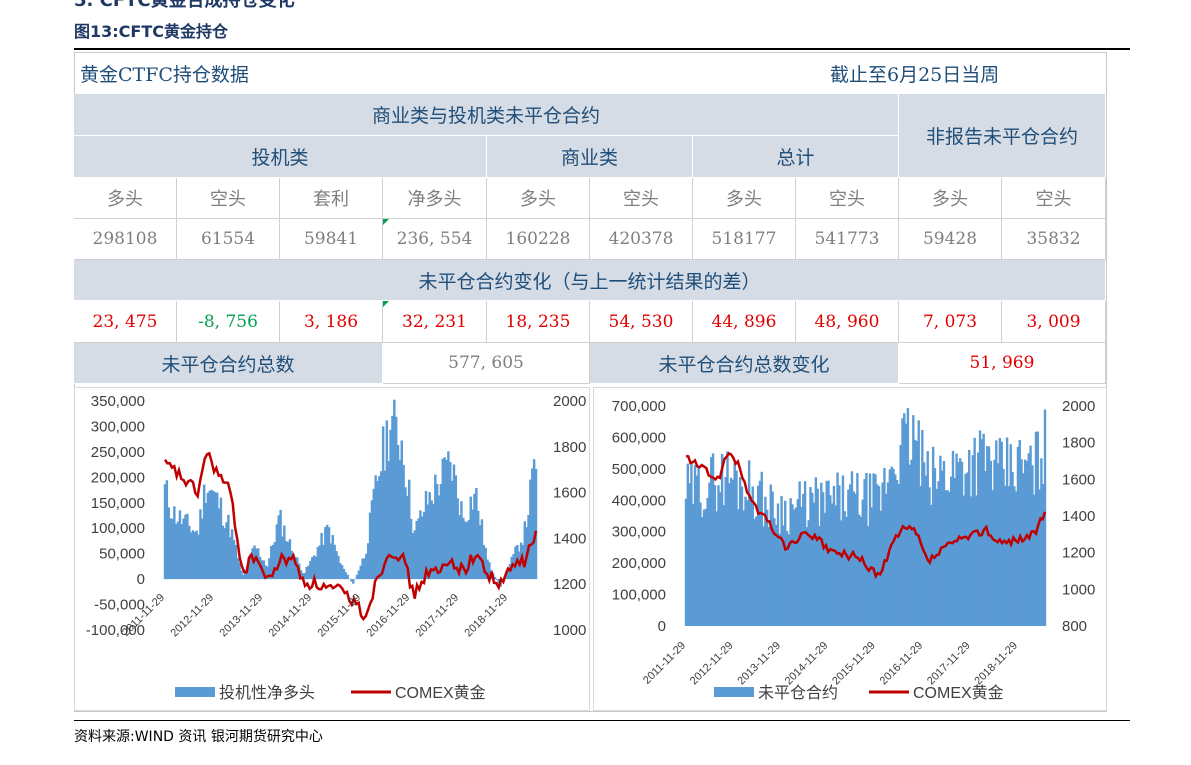 This screenshot has height=765, width=1191. Describe the element at coordinates (125, 322) in the screenshot. I see `change-cell: 23, 475` at that location.